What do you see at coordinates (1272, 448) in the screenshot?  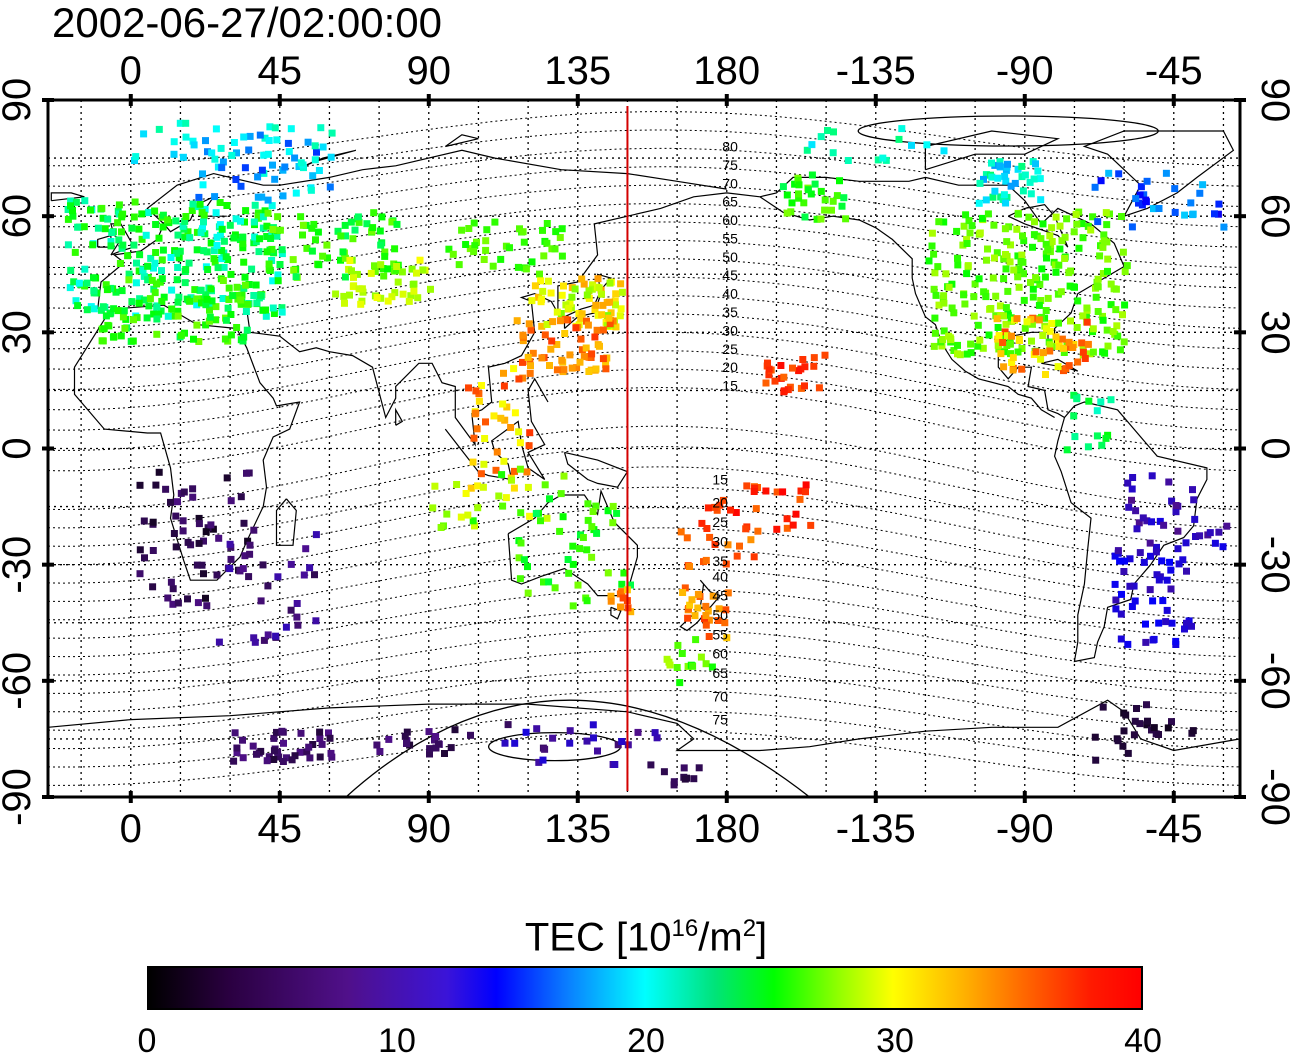 I see `y-tick-label-right: 0` at bounding box center [1272, 448].